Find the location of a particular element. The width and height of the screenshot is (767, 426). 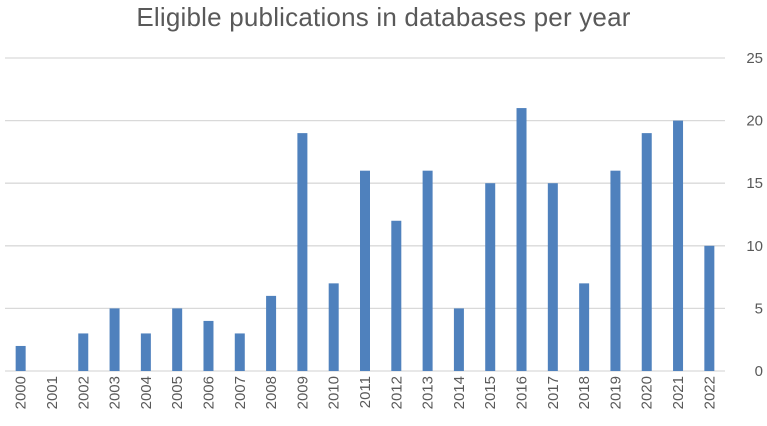

bar-2008 is located at coordinates (271, 333).